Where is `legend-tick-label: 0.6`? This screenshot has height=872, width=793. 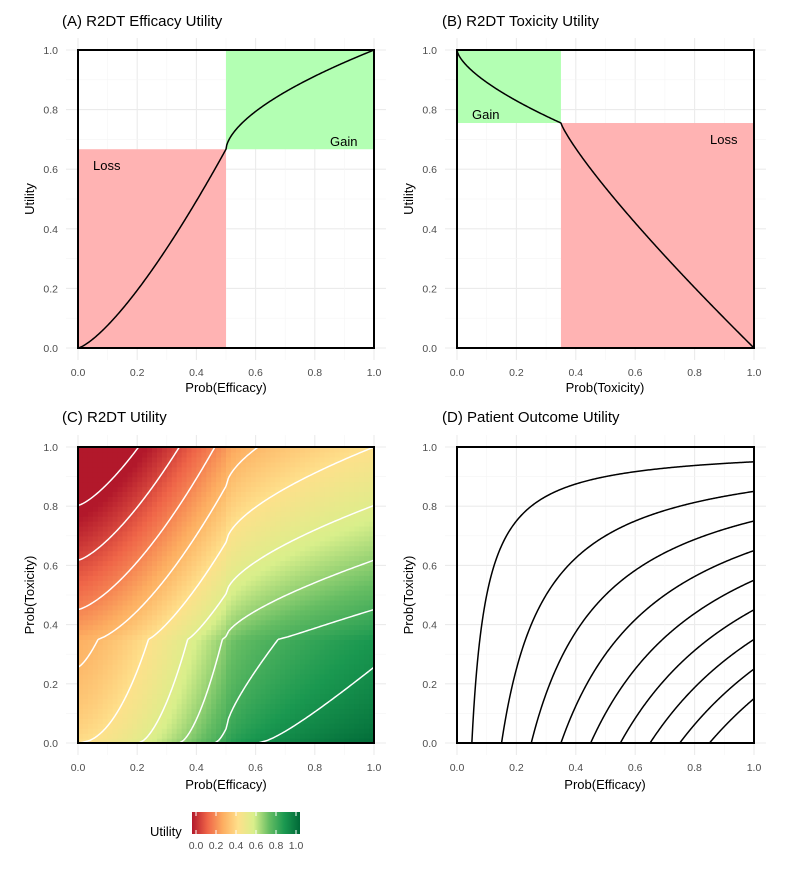
legend-tick-label: 0.6 is located at coordinates (256, 846).